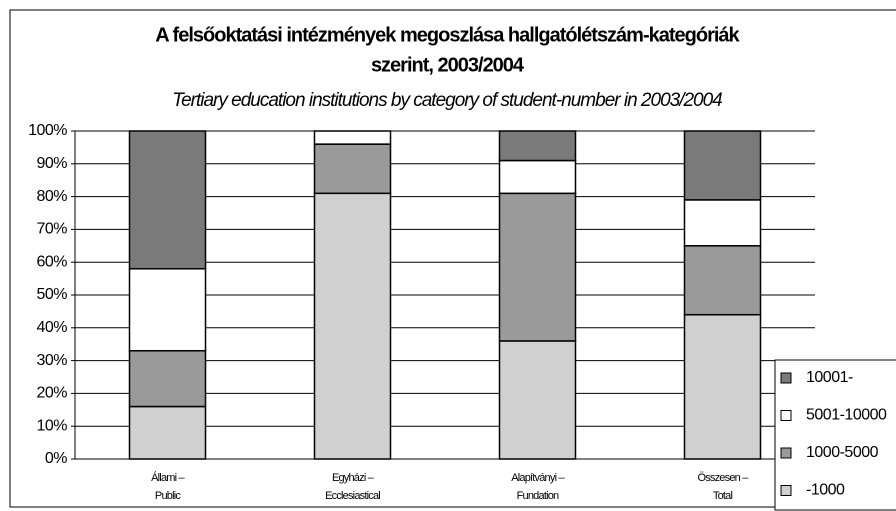 The height and width of the screenshot is (511, 896). What do you see at coordinates (47, 130) in the screenshot?
I see `y-tick-label: 100%` at bounding box center [47, 130].